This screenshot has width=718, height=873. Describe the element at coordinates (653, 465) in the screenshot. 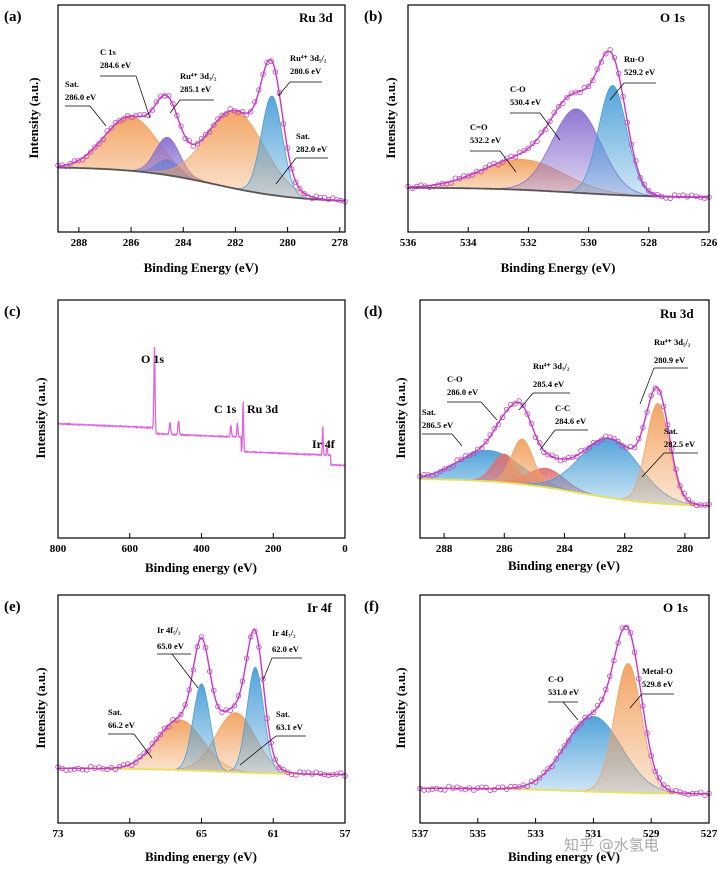

I see `leader-d-sat2` at that location.